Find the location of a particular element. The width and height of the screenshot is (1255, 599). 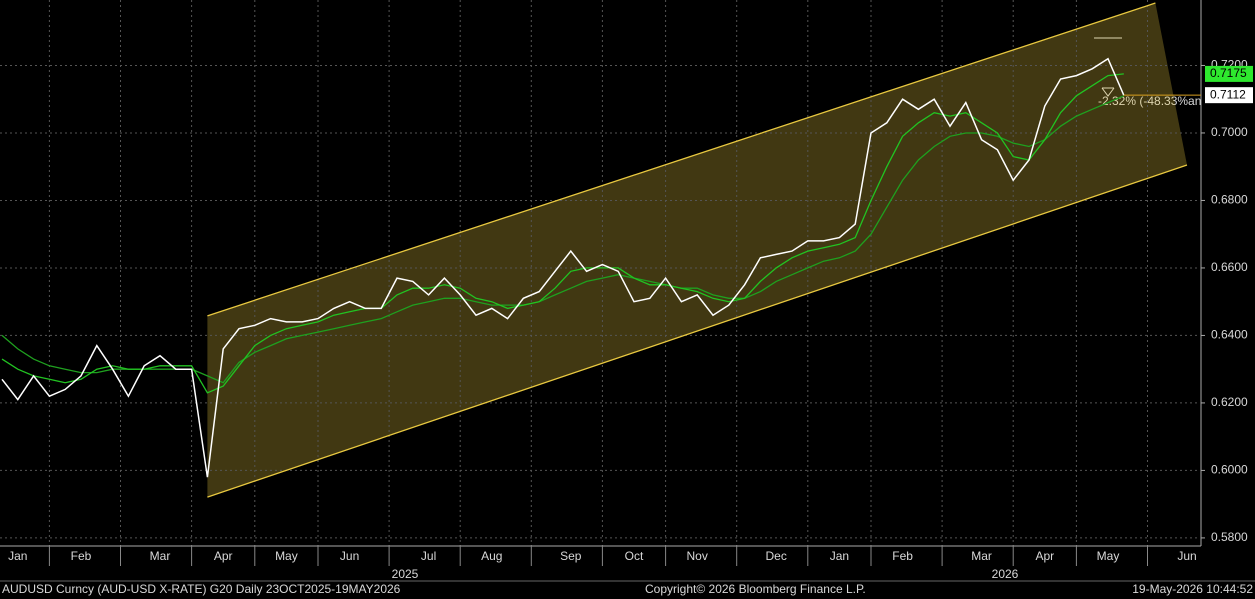

x-tick-label: Nov is located at coordinates (697, 556).